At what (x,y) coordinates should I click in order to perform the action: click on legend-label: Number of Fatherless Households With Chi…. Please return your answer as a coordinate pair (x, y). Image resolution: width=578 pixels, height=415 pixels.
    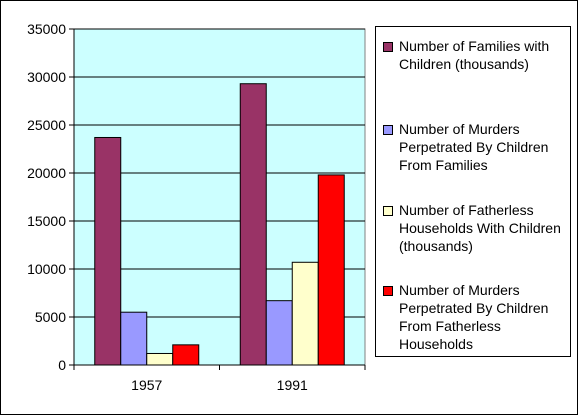
    Looking at the image, I should click on (480, 228).